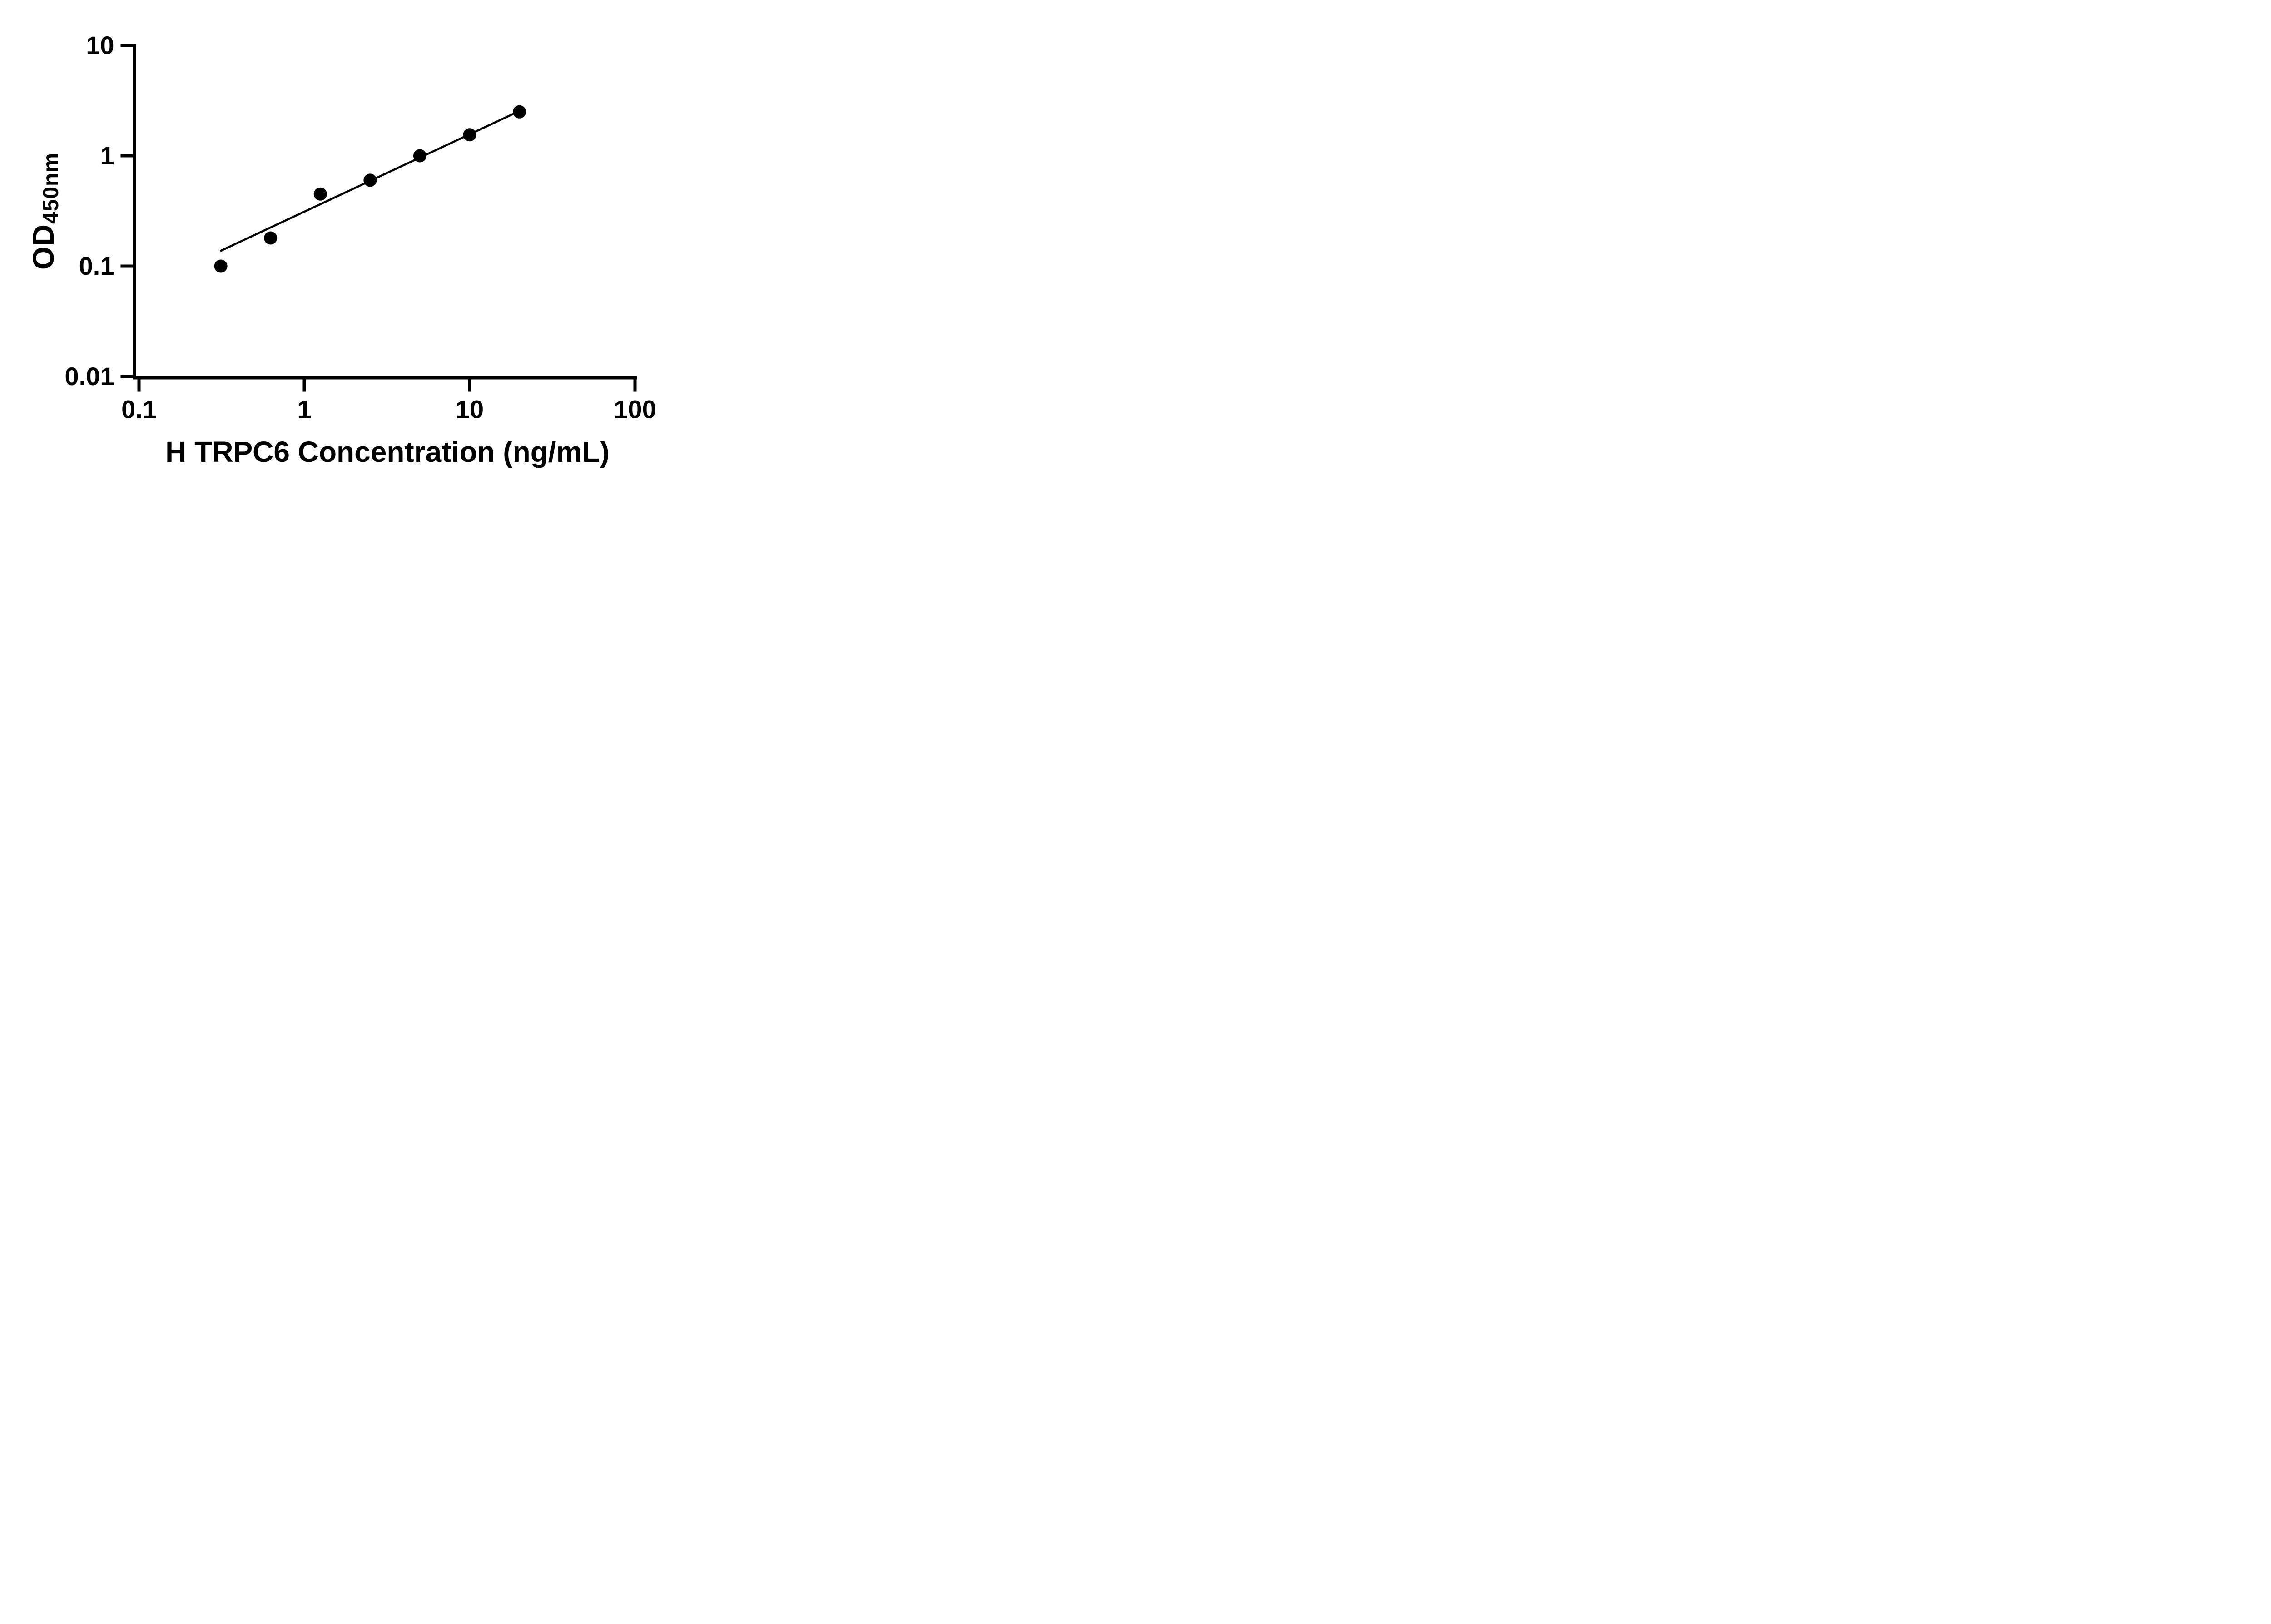 The image size is (2271, 1624). What do you see at coordinates (139, 409) in the screenshot?
I see `x-tick-label: 0.1` at bounding box center [139, 409].